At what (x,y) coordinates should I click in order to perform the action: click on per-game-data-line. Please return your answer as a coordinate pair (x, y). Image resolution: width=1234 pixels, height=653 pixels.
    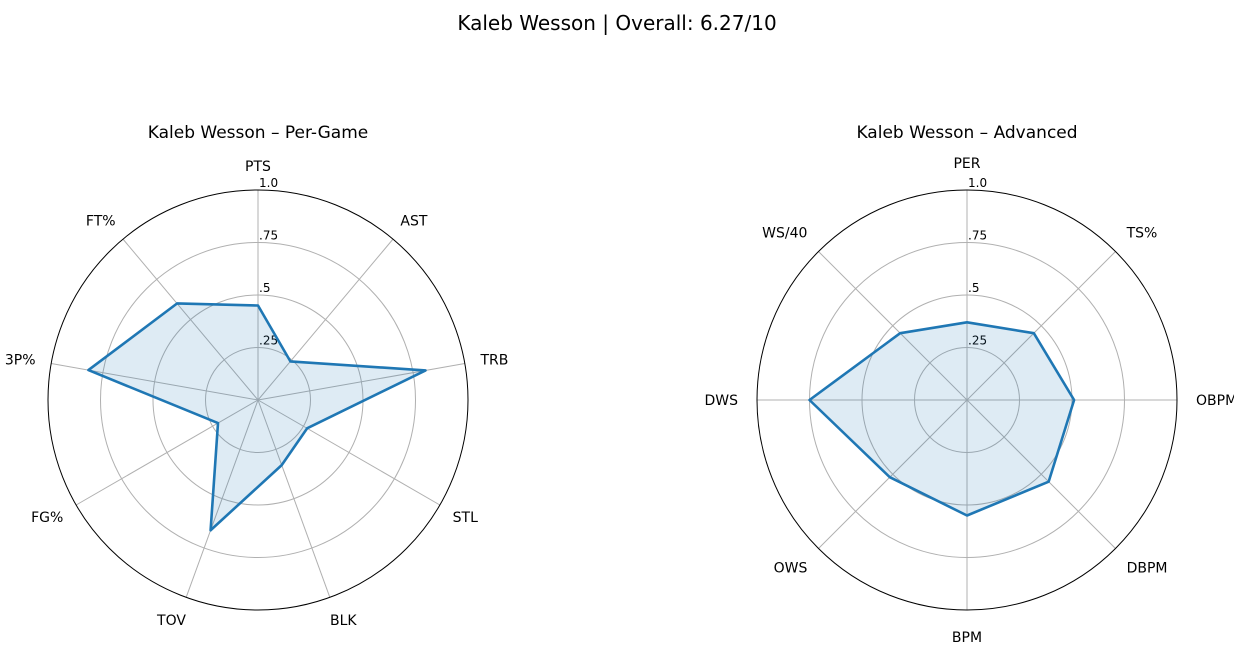
    Looking at the image, I should click on (257, 417).